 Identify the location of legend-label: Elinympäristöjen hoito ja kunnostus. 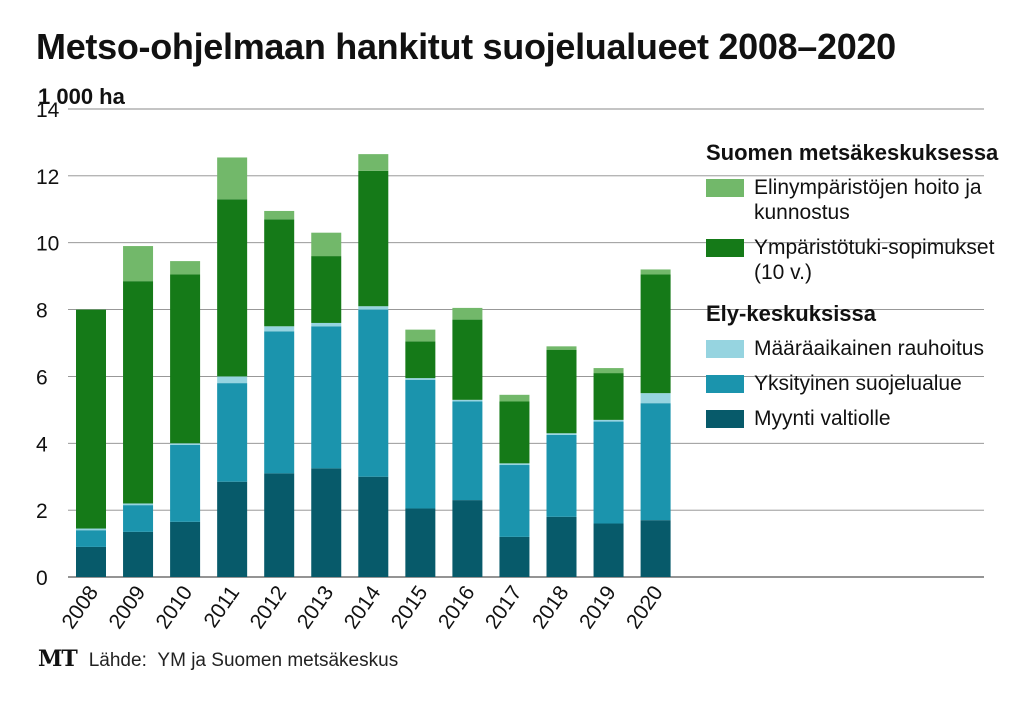
(868, 200).